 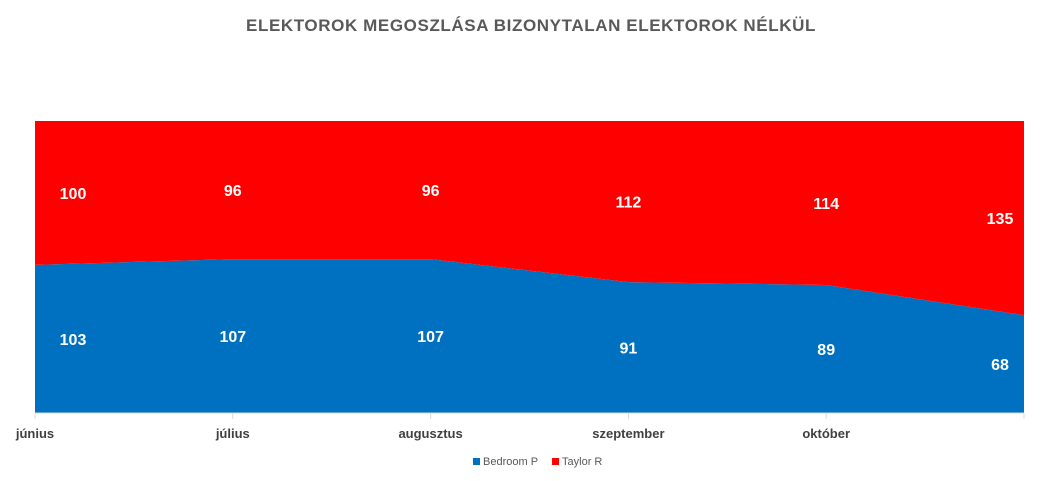 I want to click on x-tick-label: június, so click(x=34, y=433).